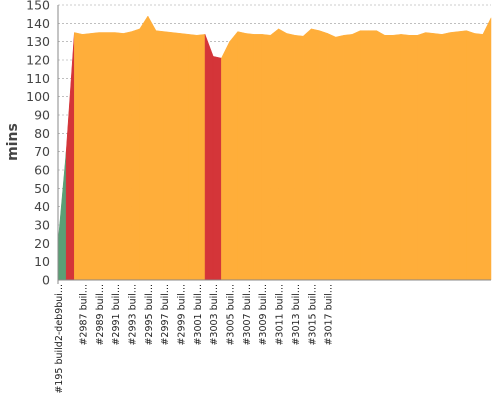 This screenshot has height=404, width=500. I want to click on area-segment-success, so click(62, 216).